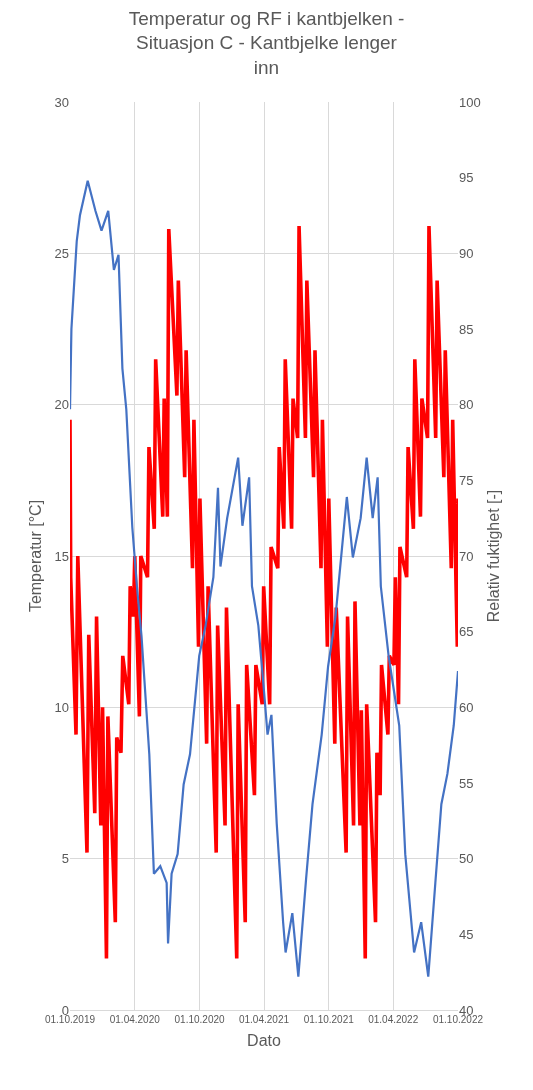 This screenshot has width=533, height=1090. What do you see at coordinates (466, 556) in the screenshot?
I see `y2-tick-label: 70` at bounding box center [466, 556].